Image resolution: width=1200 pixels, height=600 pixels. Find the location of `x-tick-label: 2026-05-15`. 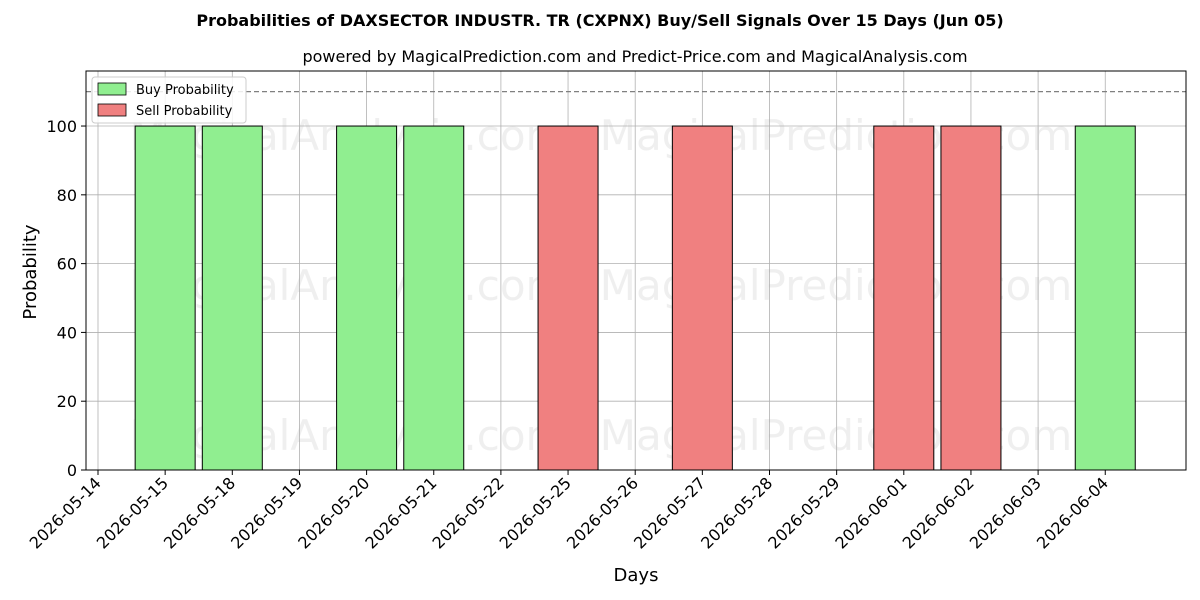

x-tick-label: 2026-05-15 is located at coordinates (132, 512).